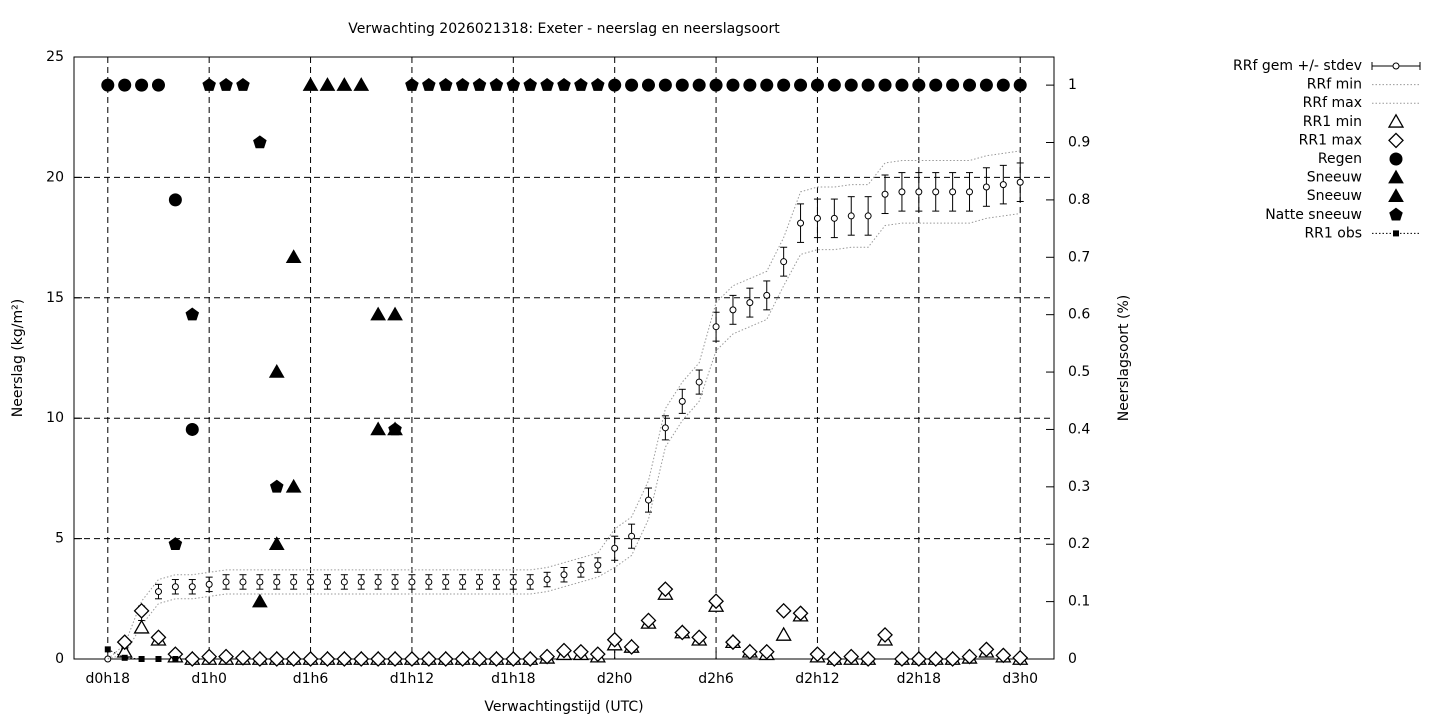 This screenshot has width=1440, height=720. I want to click on legend-label: Regen, so click(1340, 159).